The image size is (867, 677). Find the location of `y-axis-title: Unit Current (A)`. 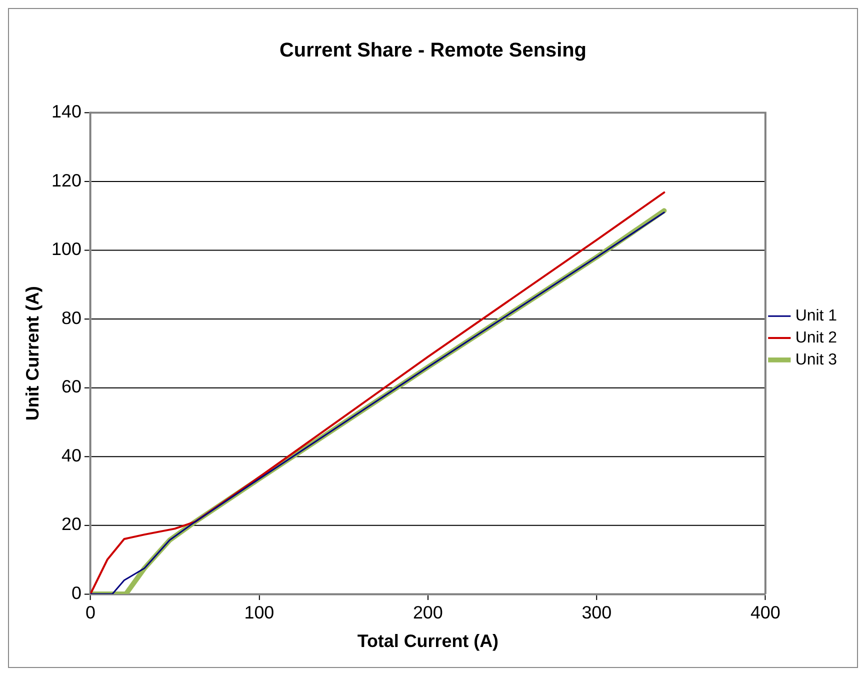

y-axis-title: Unit Current (A) is located at coordinates (32, 353).